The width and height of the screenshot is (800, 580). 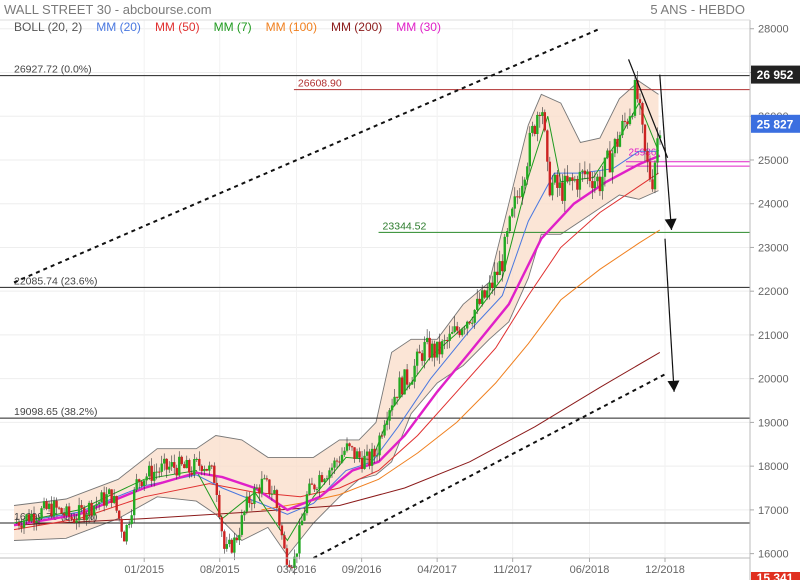 I want to click on legend-item: BOLL (20, 2), so click(x=48, y=27).